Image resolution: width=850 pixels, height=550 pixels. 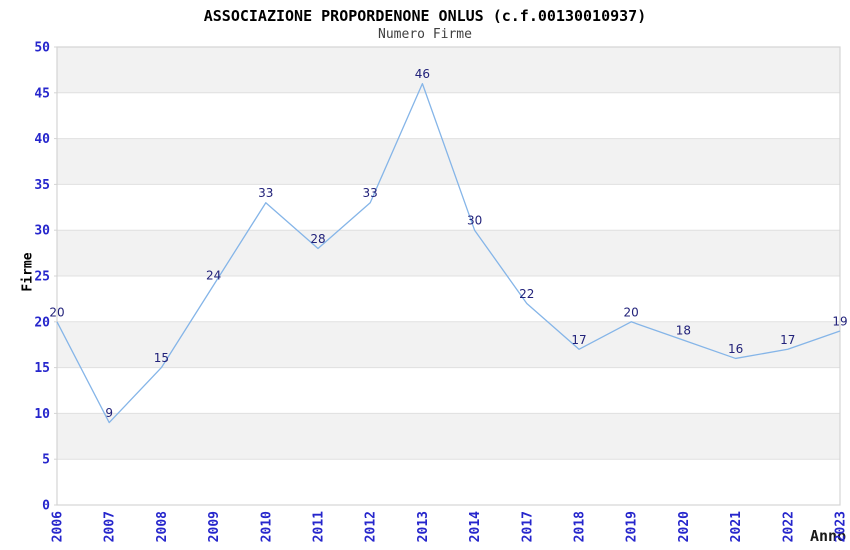 What do you see at coordinates (42, 414) in the screenshot?
I see `y-tick-label: 10` at bounding box center [42, 414].